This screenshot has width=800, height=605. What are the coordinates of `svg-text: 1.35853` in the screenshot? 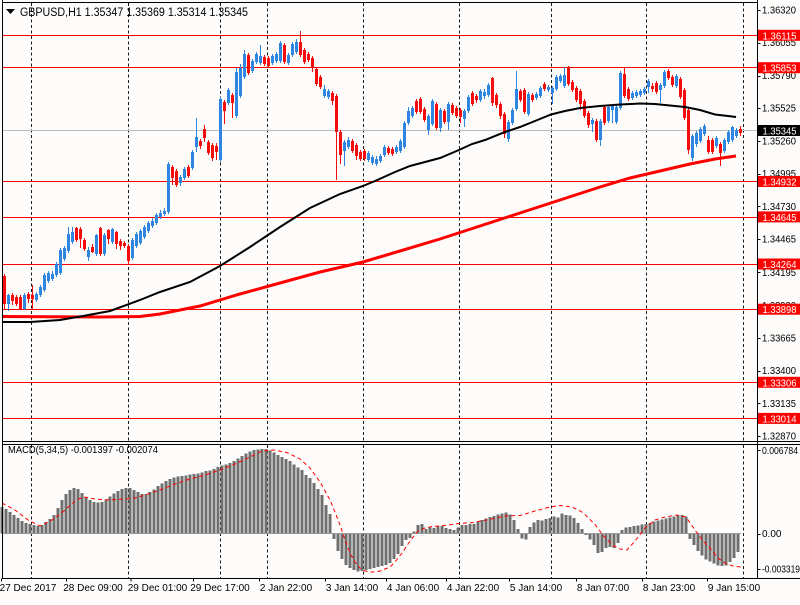 It's located at (780, 69).